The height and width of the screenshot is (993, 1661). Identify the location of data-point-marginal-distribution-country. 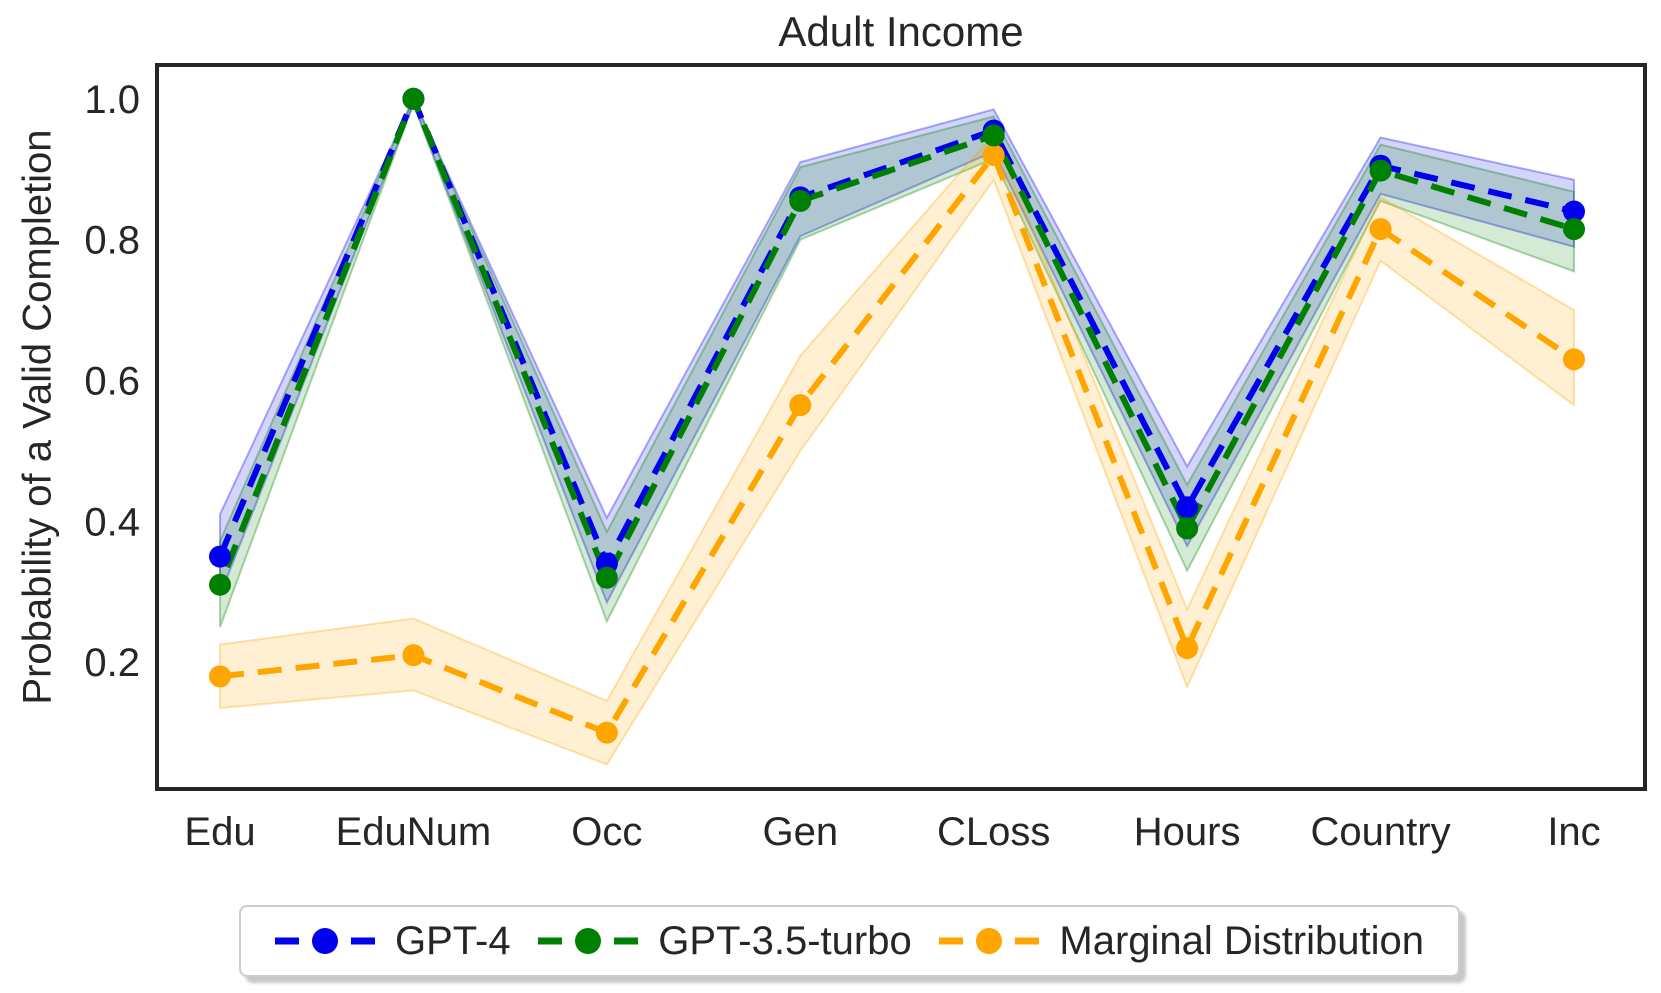
(1380, 229).